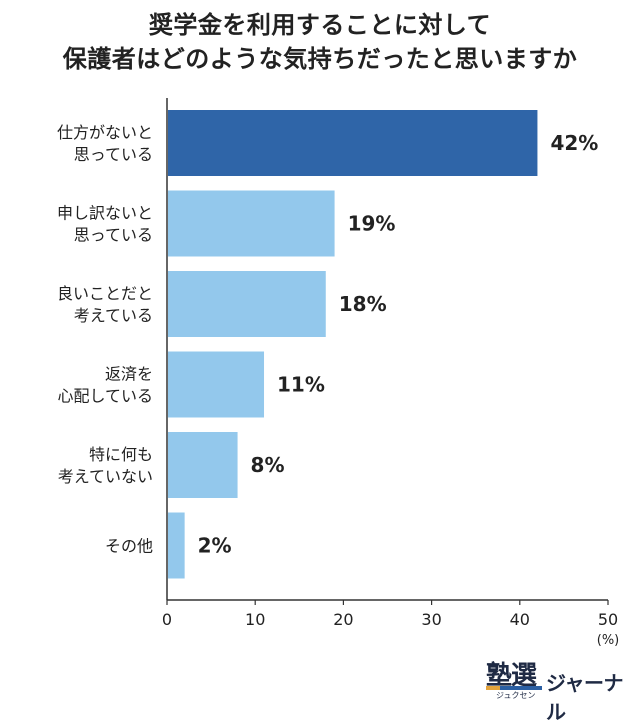 The height and width of the screenshot is (725, 640). I want to click on category-label-1-1: 思っている, so click(113, 235).